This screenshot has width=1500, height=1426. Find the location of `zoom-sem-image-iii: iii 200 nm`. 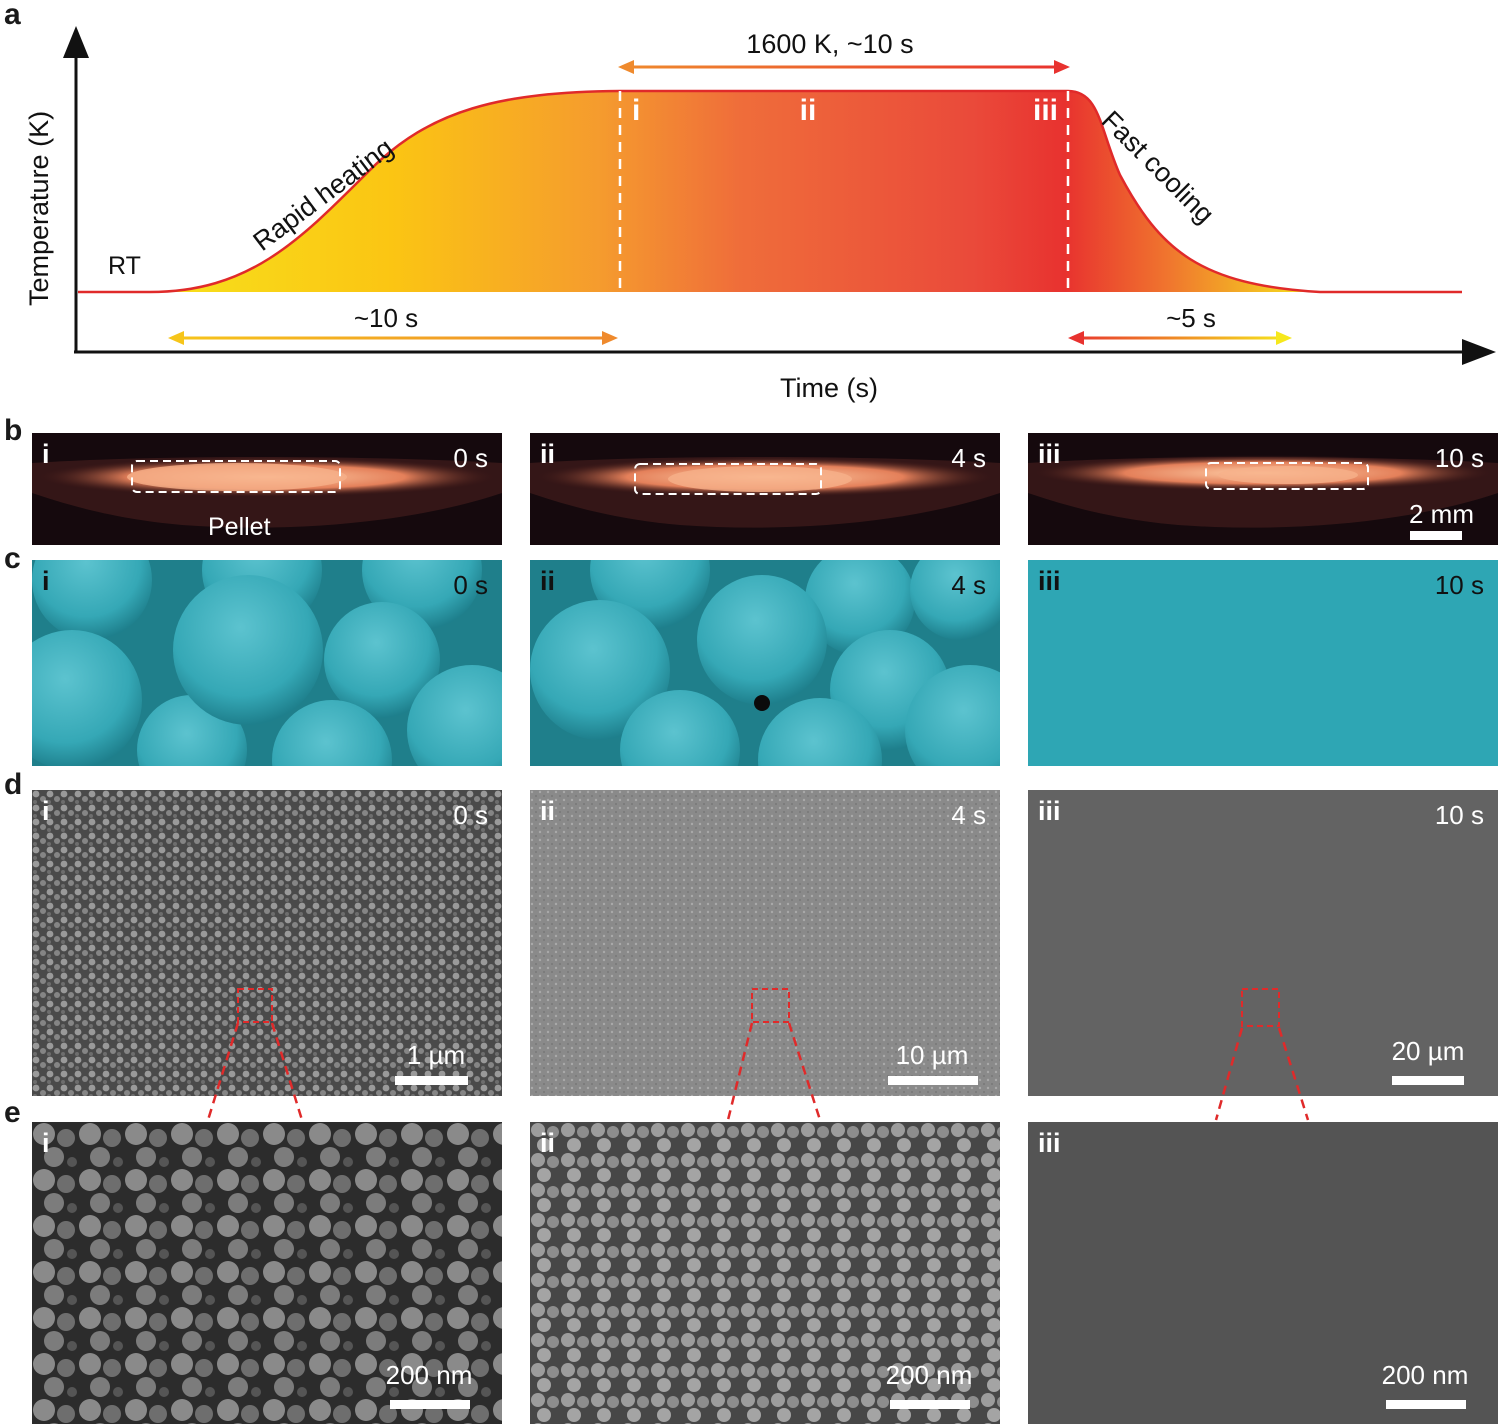

zoom-sem-image-iii: iii 200 nm is located at coordinates (1263, 1273).